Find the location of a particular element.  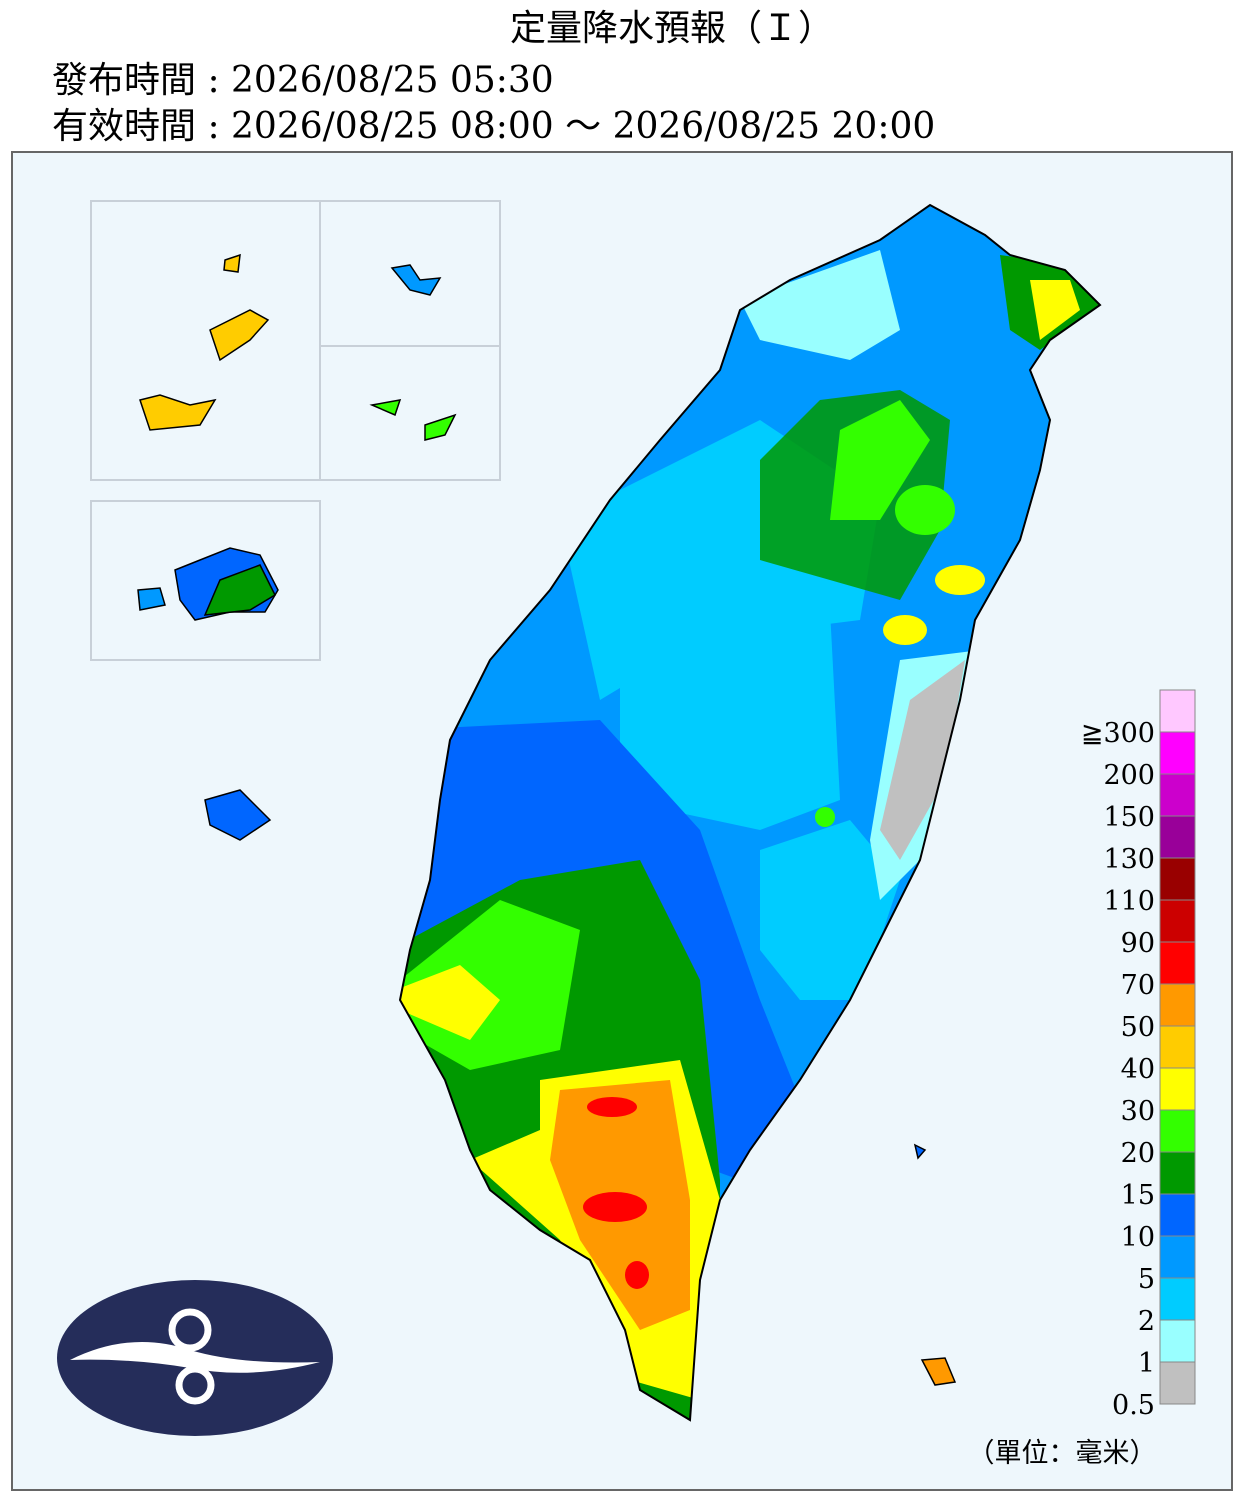

legend-label: 10 is located at coordinates (1138, 1237).